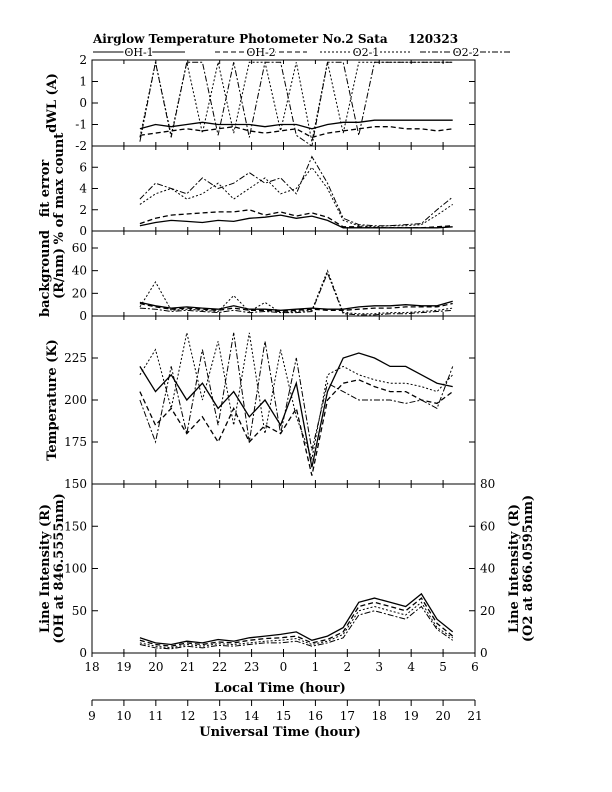  What do you see at coordinates (187, 716) in the screenshot?
I see `ut-tick-label-3: 12` at bounding box center [187, 716].